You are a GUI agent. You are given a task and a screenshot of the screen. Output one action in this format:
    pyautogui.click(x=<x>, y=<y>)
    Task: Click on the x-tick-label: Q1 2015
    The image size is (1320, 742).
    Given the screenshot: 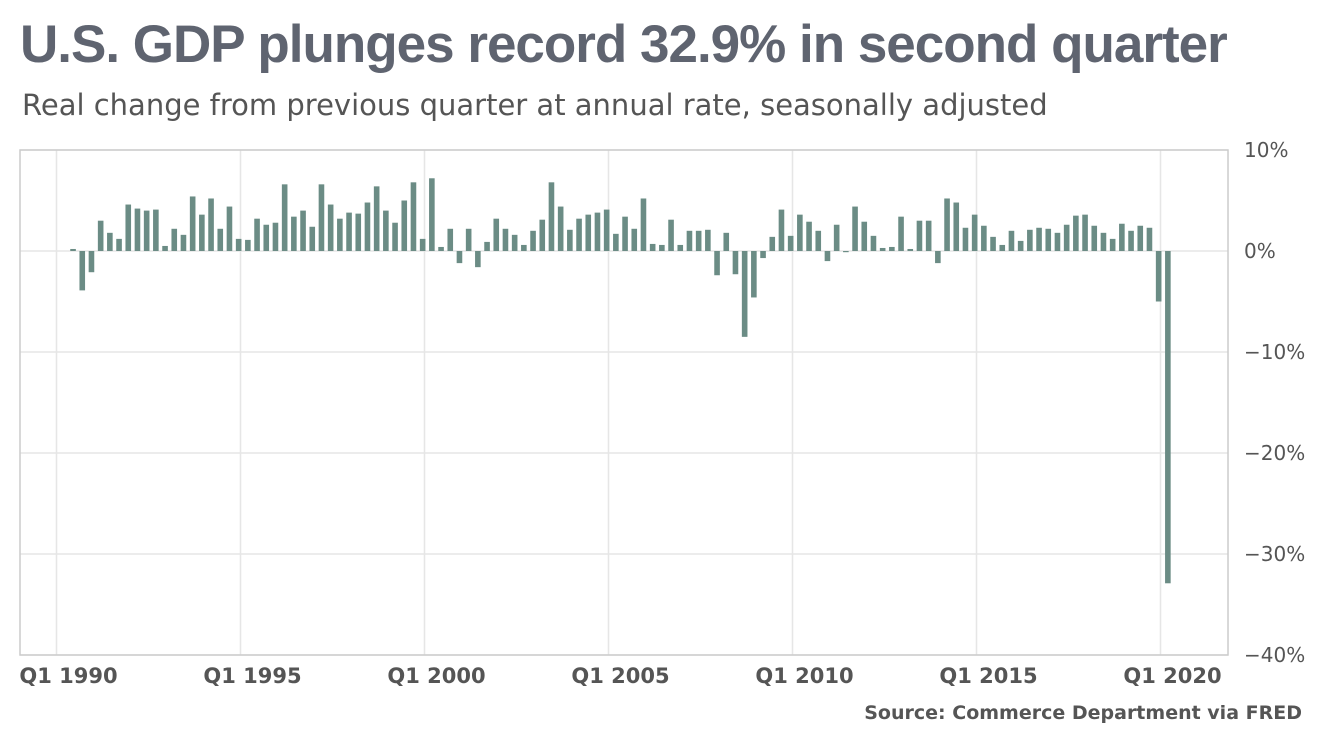 What is the action you would take?
    pyautogui.click(x=988, y=676)
    